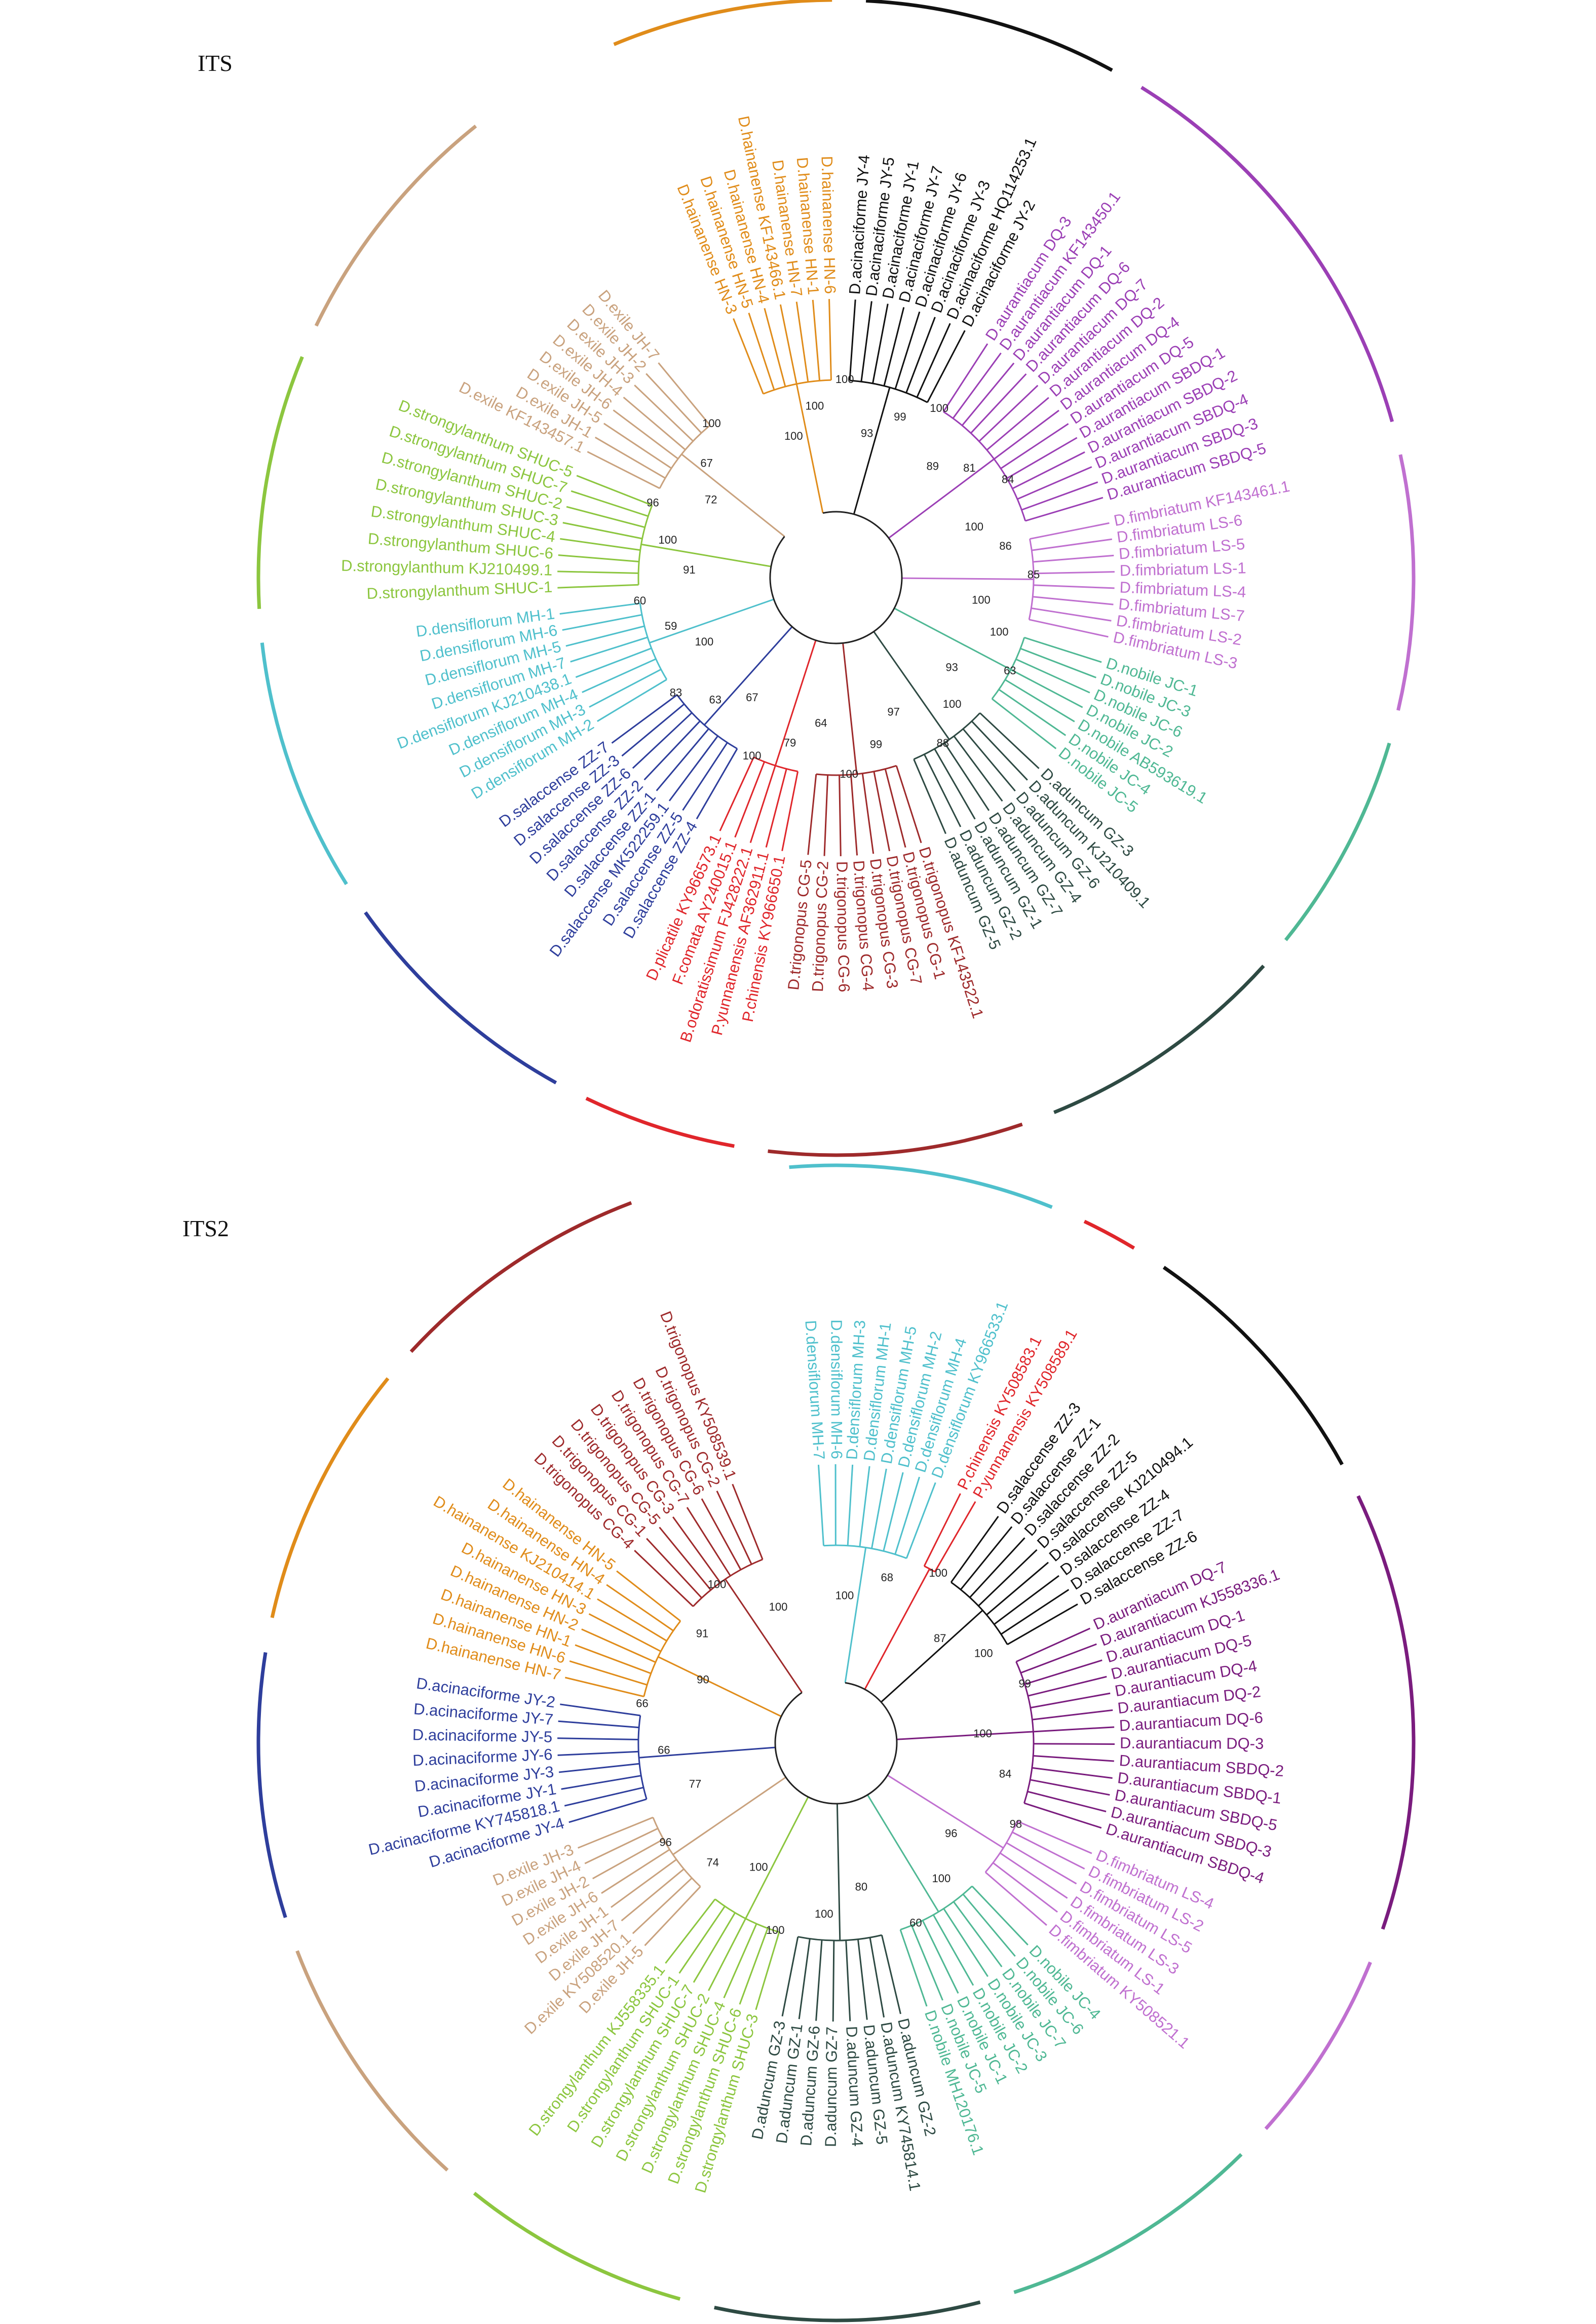 The height and width of the screenshot is (2324, 1596). I want to click on bootstrap-value: 80, so click(861, 1886).